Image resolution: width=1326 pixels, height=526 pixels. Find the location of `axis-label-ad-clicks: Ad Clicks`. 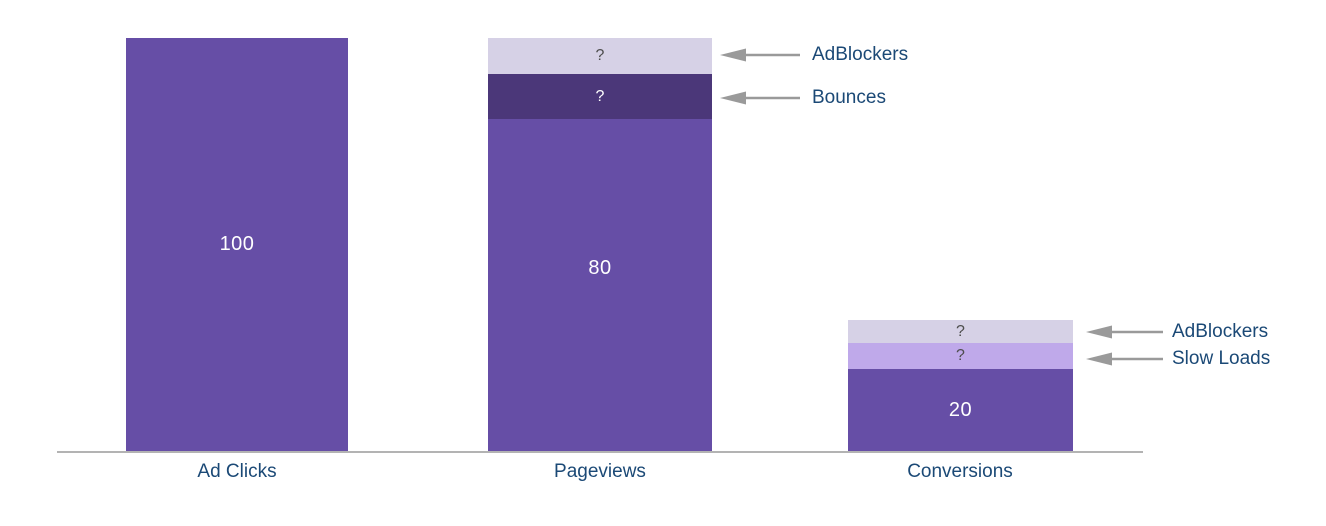

axis-label-ad-clicks: Ad Clicks is located at coordinates (237, 471).